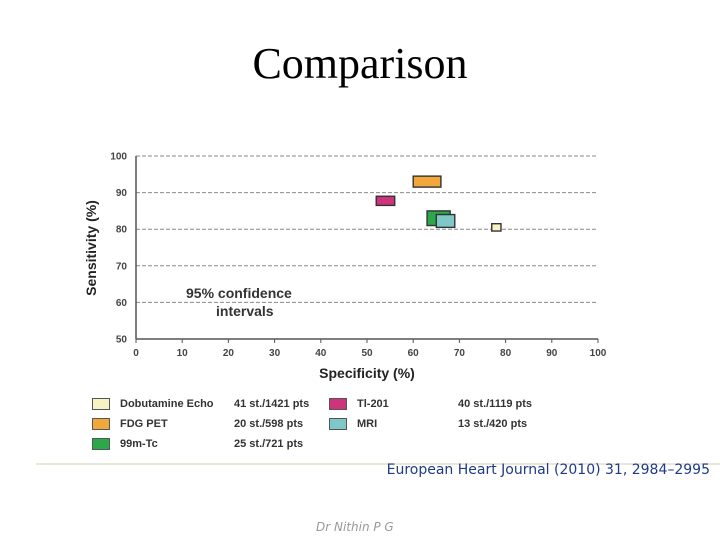  Describe the element at coordinates (414, 353) in the screenshot. I see `x-tick-label: 60` at that location.